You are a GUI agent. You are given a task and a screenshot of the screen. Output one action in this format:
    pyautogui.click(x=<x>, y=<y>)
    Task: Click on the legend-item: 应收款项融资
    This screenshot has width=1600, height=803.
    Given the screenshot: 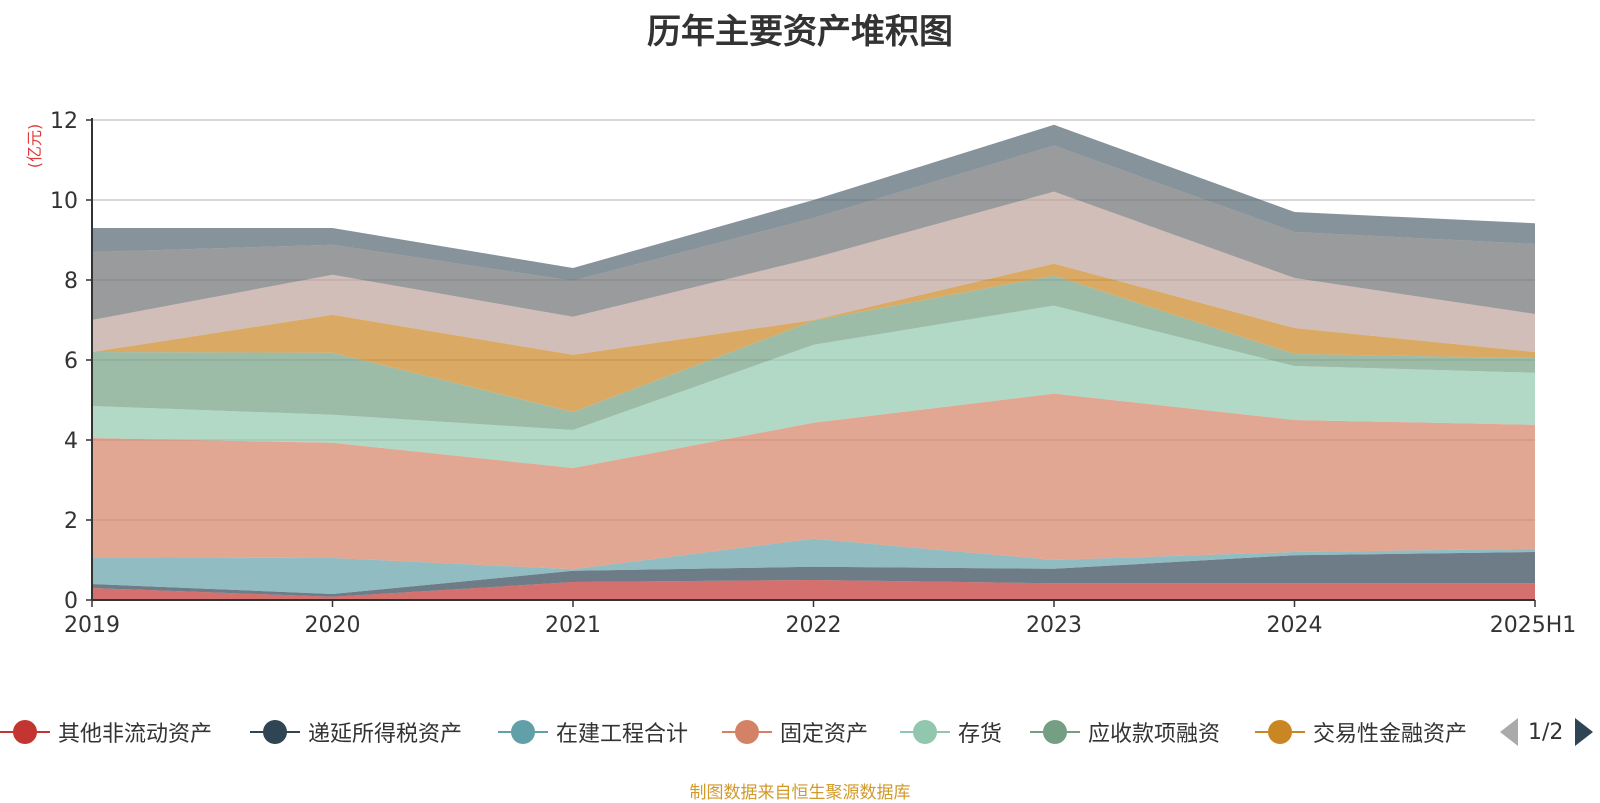 What is the action you would take?
    pyautogui.click(x=1125, y=732)
    